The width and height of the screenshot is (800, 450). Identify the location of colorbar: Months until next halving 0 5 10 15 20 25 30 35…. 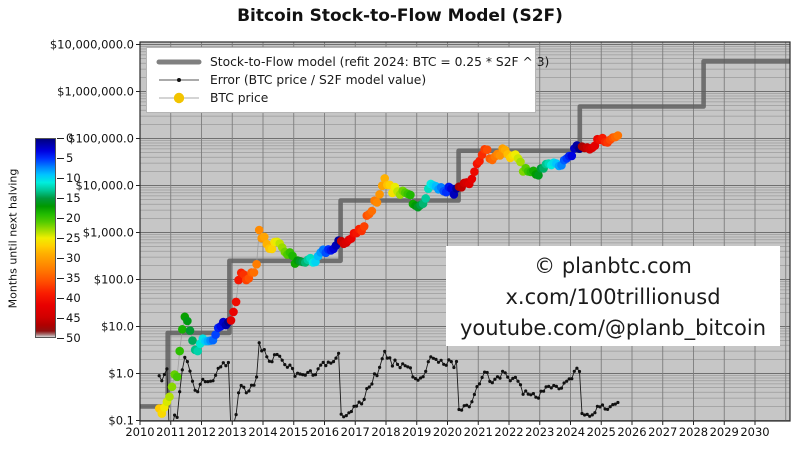
(55, 240).